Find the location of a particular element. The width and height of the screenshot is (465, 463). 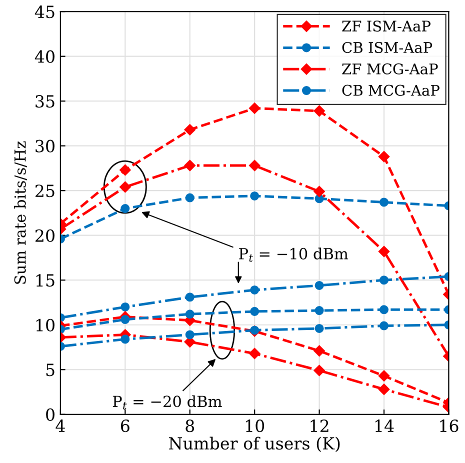

annotation: P$_{t}$ = −10 dBm is located at coordinates (293, 255).